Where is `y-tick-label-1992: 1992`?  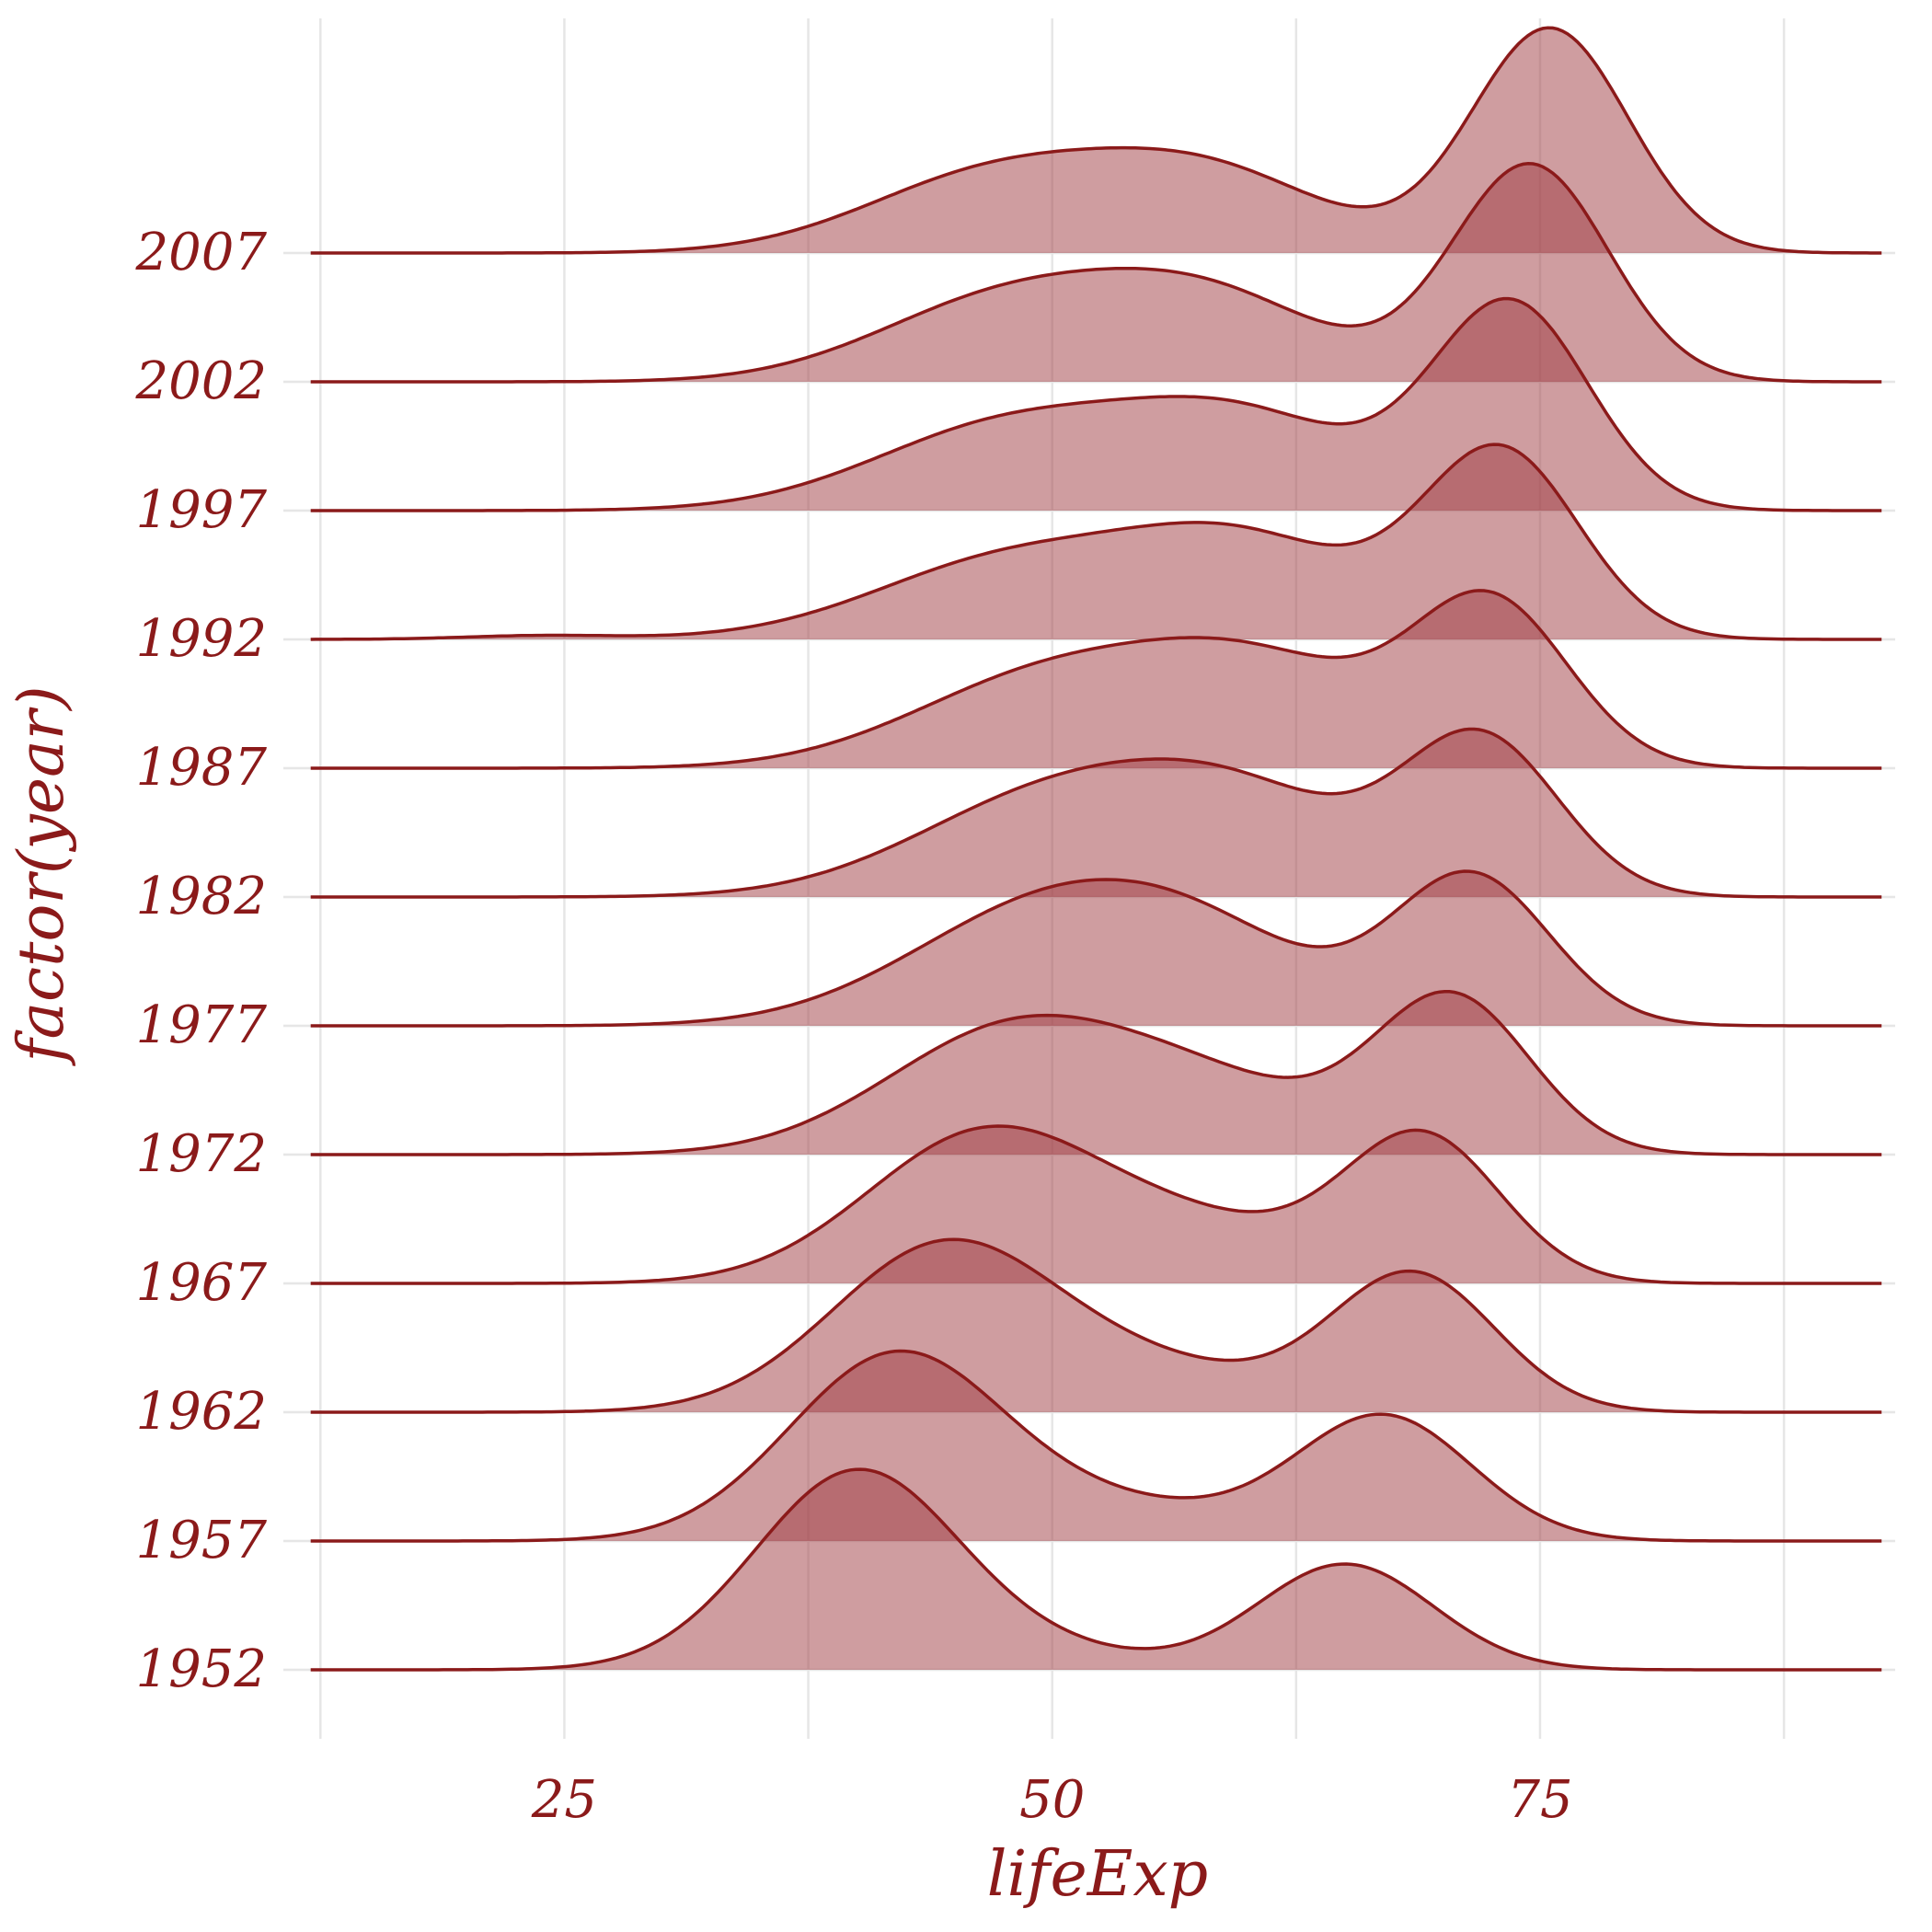
y-tick-label-1992: 1992 is located at coordinates (201, 639).